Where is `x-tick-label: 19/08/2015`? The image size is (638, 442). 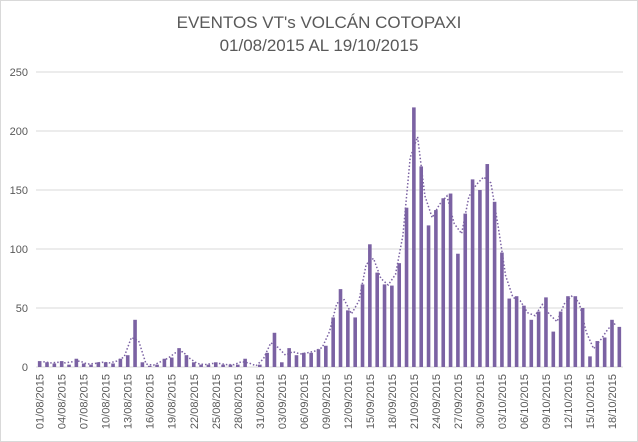 x-tick-label: 19/08/2015 is located at coordinates (173, 401).